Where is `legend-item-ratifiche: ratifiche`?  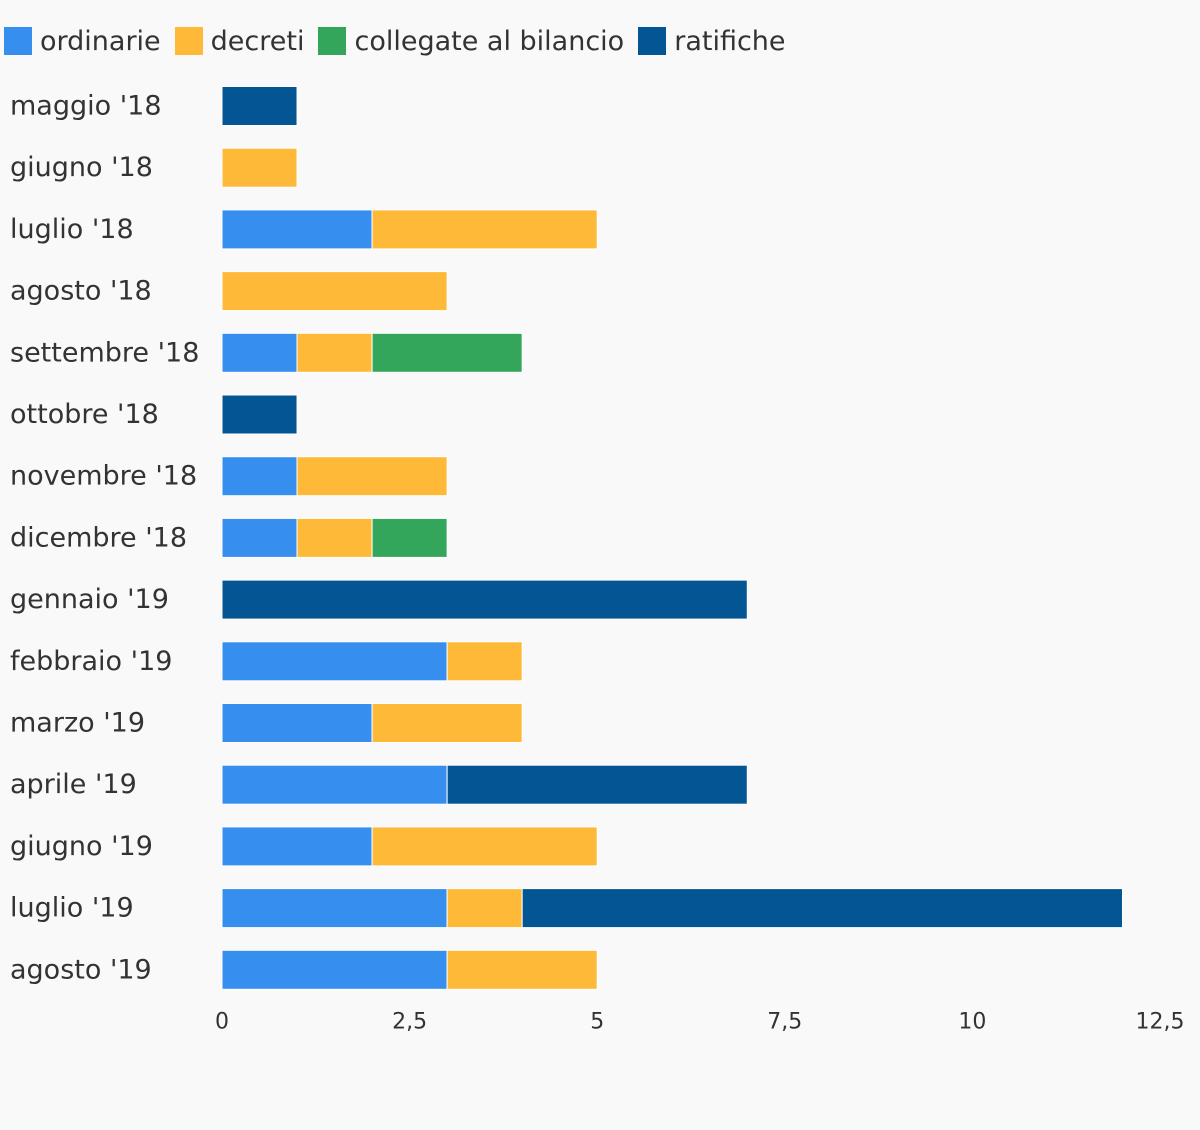
legend-item-ratifiche: ratifiche is located at coordinates (712, 41).